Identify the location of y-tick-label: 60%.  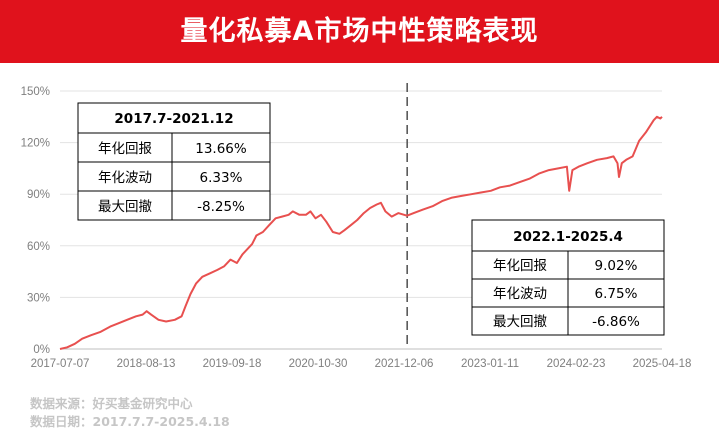
(38, 247).